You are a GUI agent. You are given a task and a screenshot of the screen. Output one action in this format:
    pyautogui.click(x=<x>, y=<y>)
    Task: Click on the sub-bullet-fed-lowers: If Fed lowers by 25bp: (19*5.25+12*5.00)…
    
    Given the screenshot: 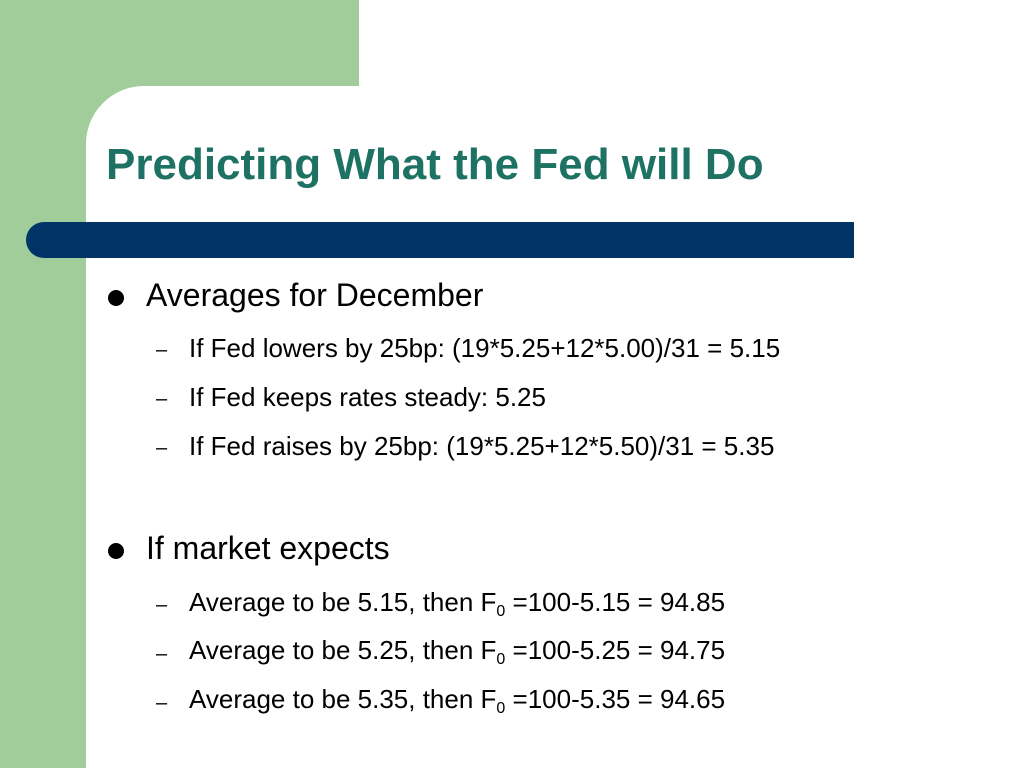 What is the action you would take?
    pyautogui.click(x=485, y=348)
    